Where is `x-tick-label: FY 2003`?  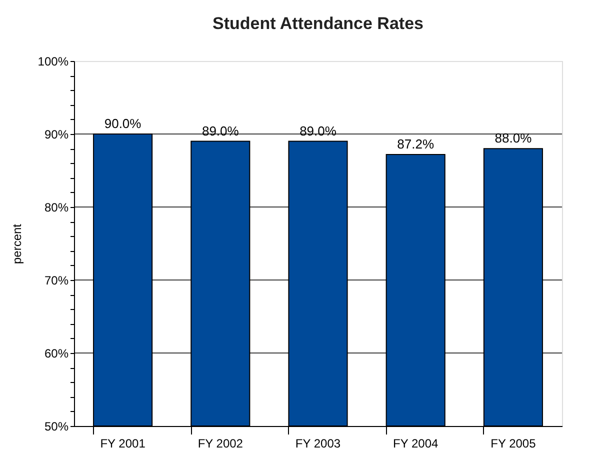
x-tick-label: FY 2003 is located at coordinates (318, 443).